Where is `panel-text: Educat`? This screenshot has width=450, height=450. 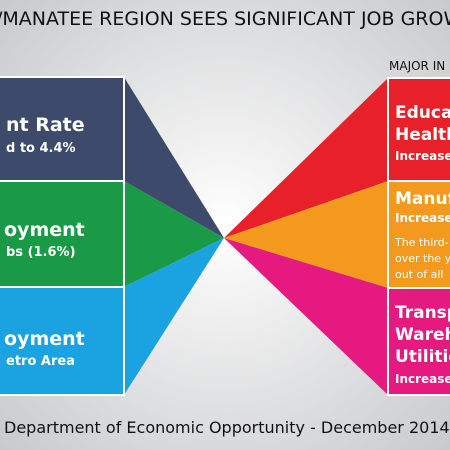
panel-text: Educat is located at coordinates (422, 113).